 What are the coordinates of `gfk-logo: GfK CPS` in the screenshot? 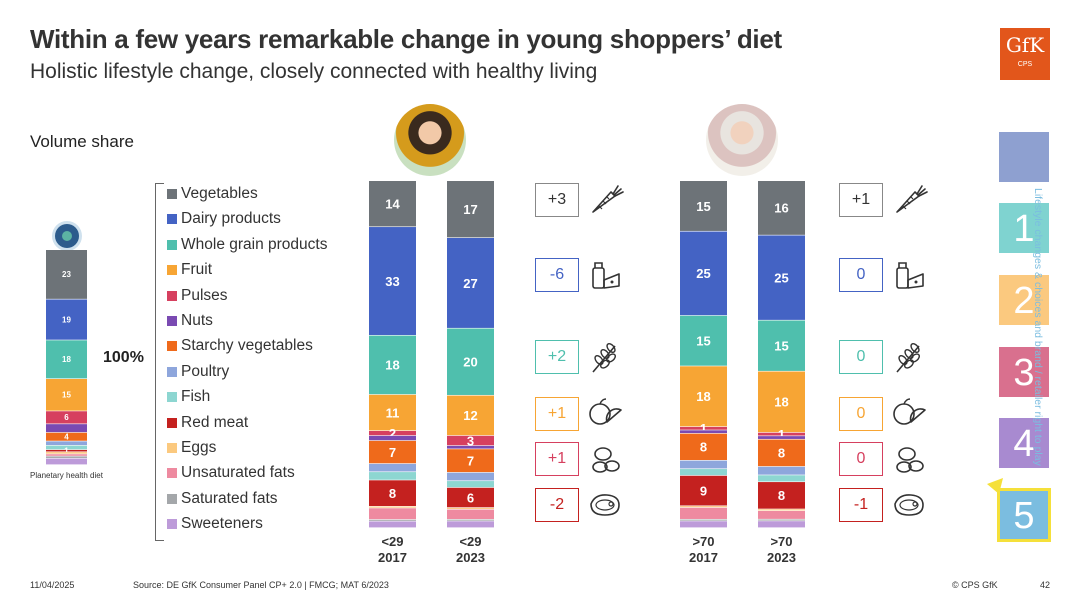 It's located at (1025, 54).